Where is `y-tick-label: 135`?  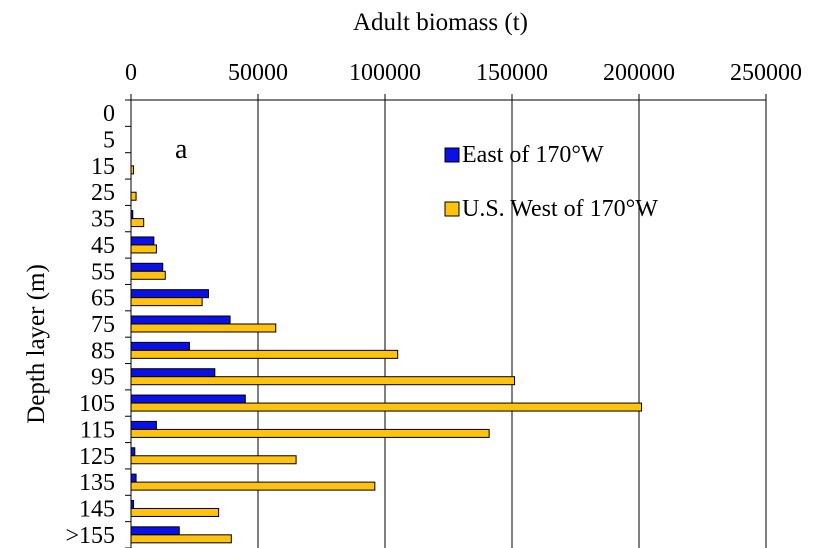
y-tick-label: 135 is located at coordinates (97, 483).